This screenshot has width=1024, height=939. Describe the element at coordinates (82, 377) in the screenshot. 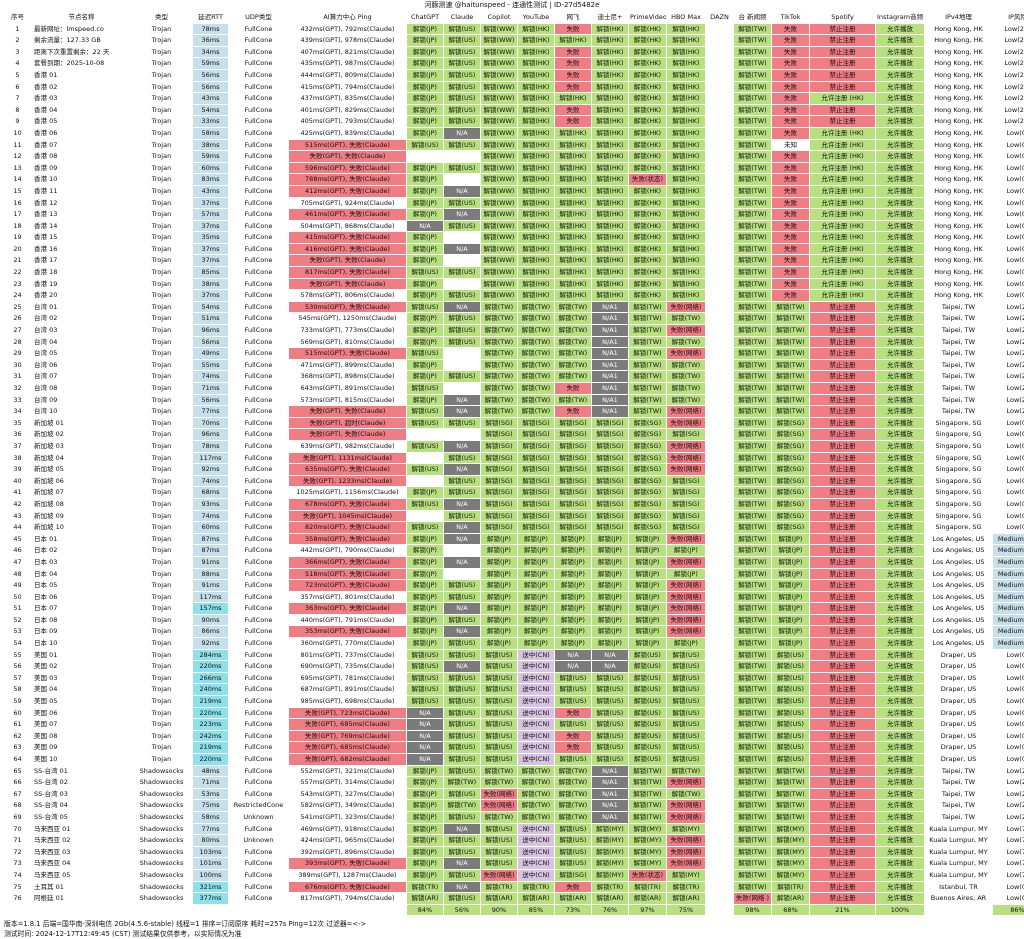

I see `table-cell: 台湾 07` at that location.